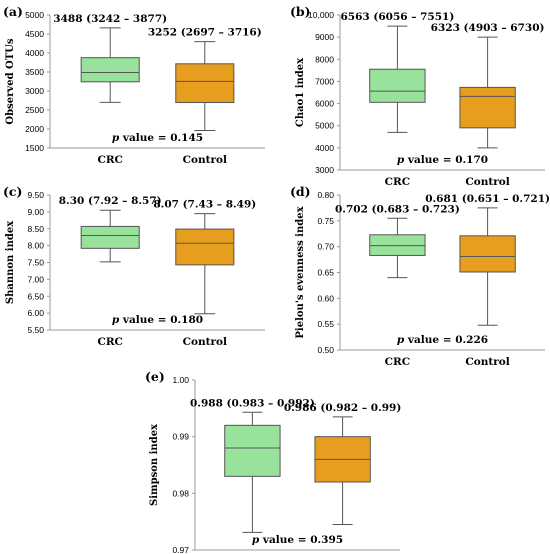 This screenshot has width=550, height=554. Describe the element at coordinates (324, 59) in the screenshot. I see `y-tick-label: 8000` at that location.